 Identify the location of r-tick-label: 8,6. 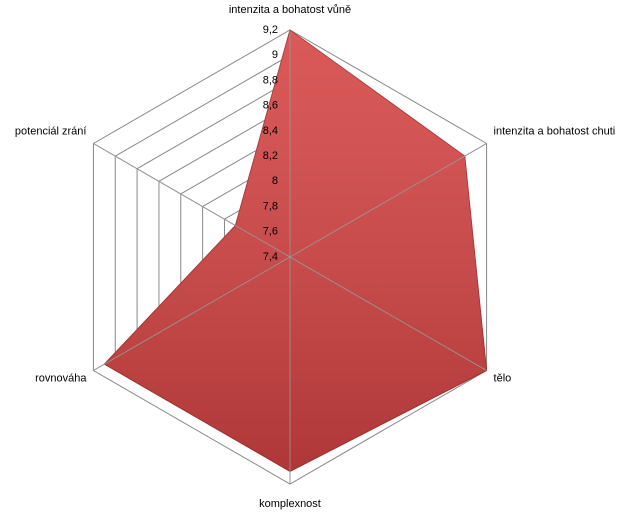
(270, 106).